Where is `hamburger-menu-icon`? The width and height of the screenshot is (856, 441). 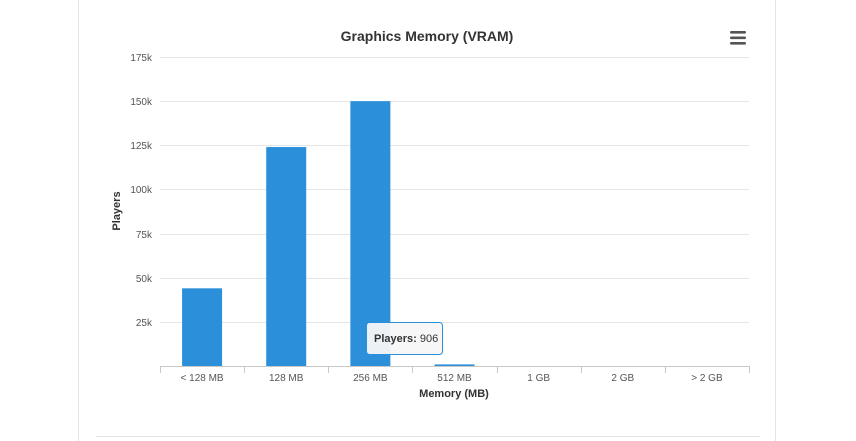 hamburger-menu-icon is located at coordinates (738, 38).